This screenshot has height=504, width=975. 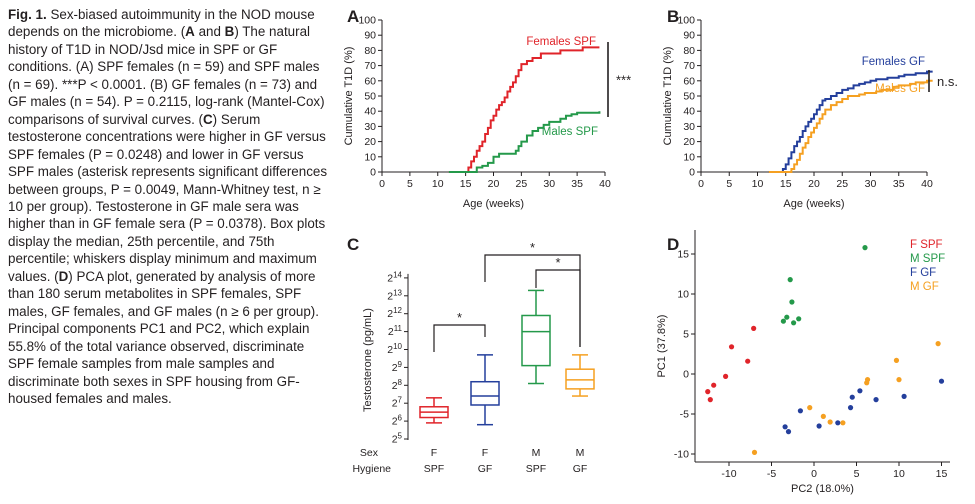 What do you see at coordinates (689, 51) in the screenshot?
I see `y-tick-label: 80` at bounding box center [689, 51].